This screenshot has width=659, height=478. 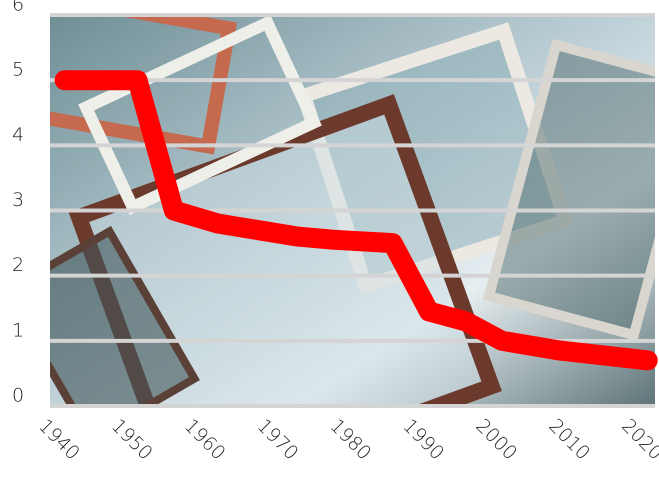 I want to click on y-tick-label: 3, so click(x=18, y=200).